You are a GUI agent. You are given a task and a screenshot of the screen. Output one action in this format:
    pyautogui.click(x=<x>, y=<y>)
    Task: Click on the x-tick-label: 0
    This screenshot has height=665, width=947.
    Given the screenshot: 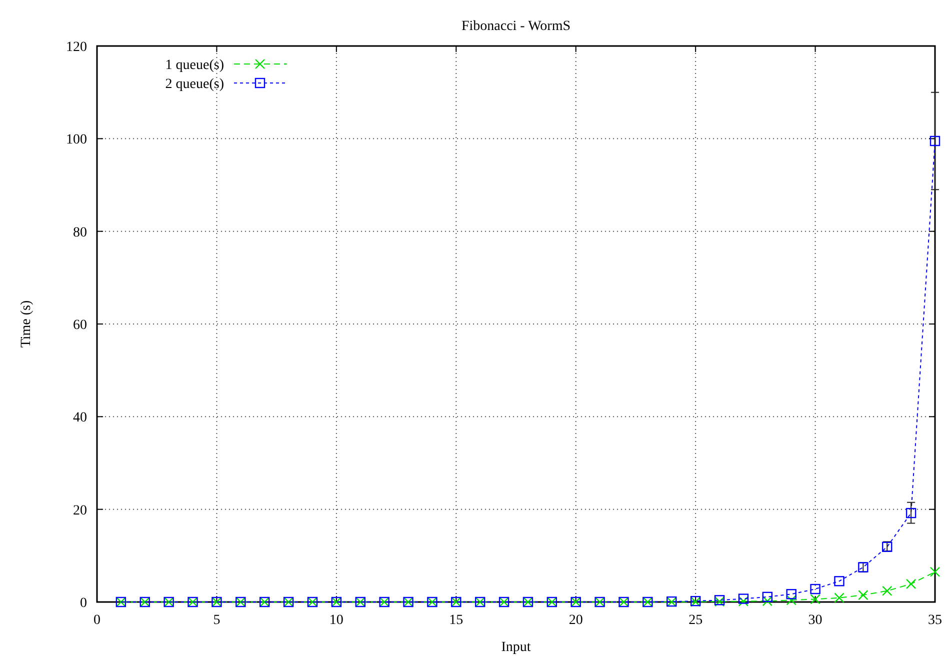 What is the action you would take?
    pyautogui.click(x=97, y=620)
    